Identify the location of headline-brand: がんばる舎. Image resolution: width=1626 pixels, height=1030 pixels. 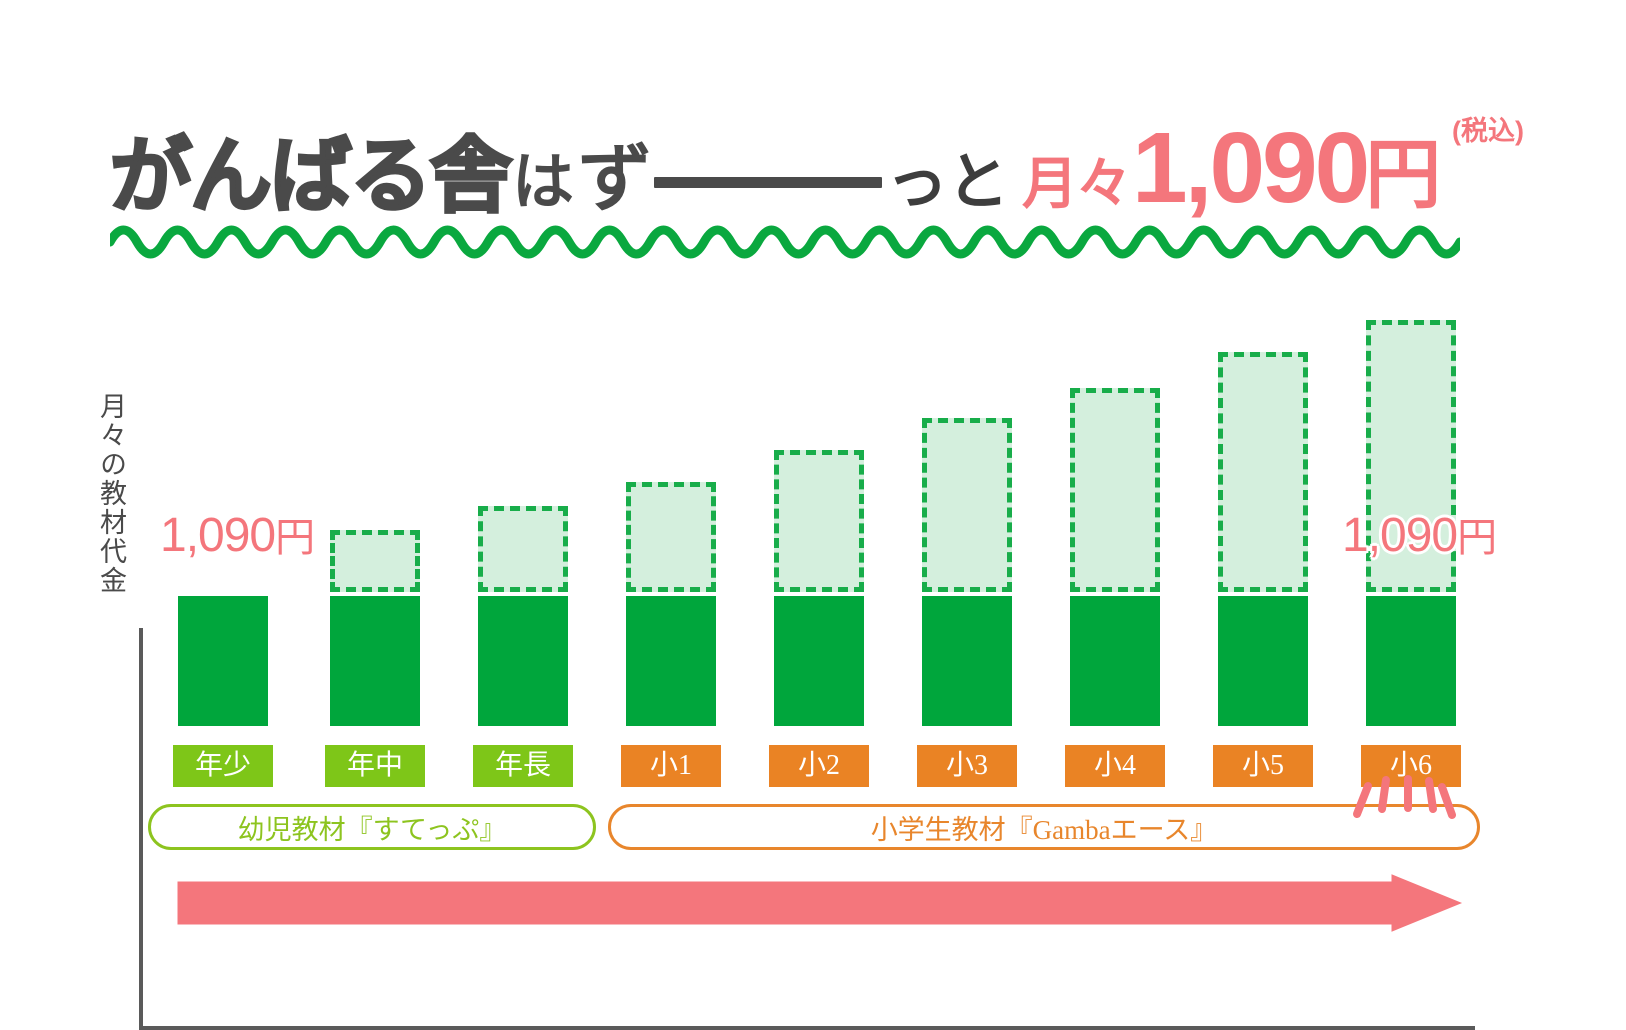
(310, 176).